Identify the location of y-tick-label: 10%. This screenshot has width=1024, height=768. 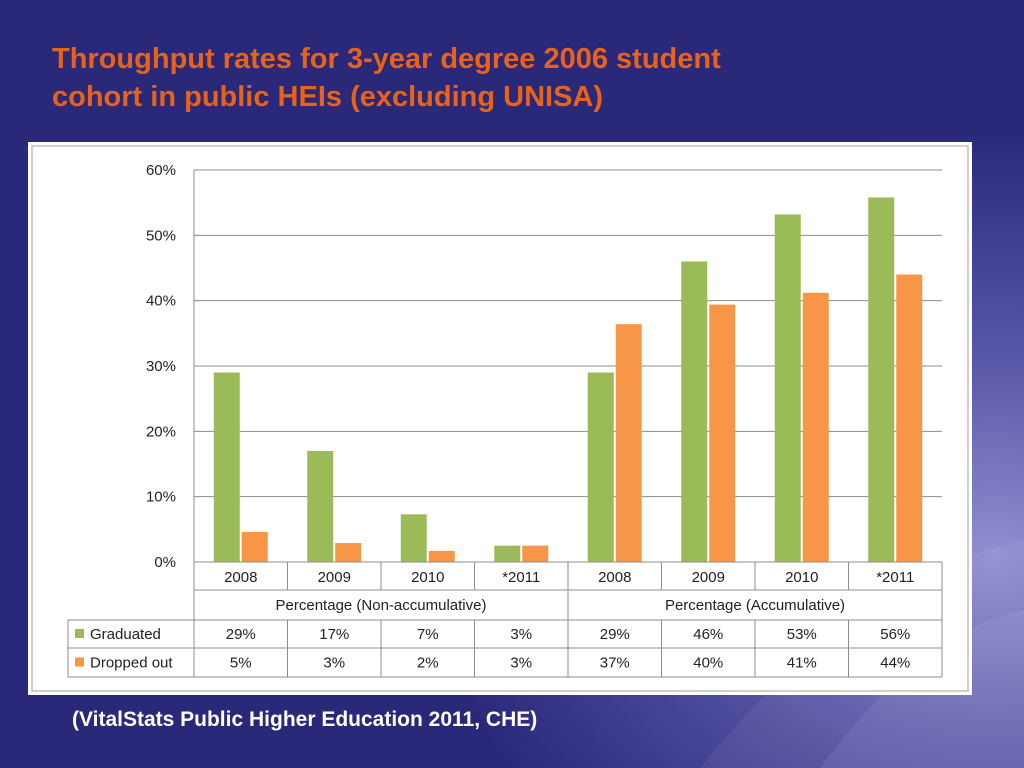
(161, 497).